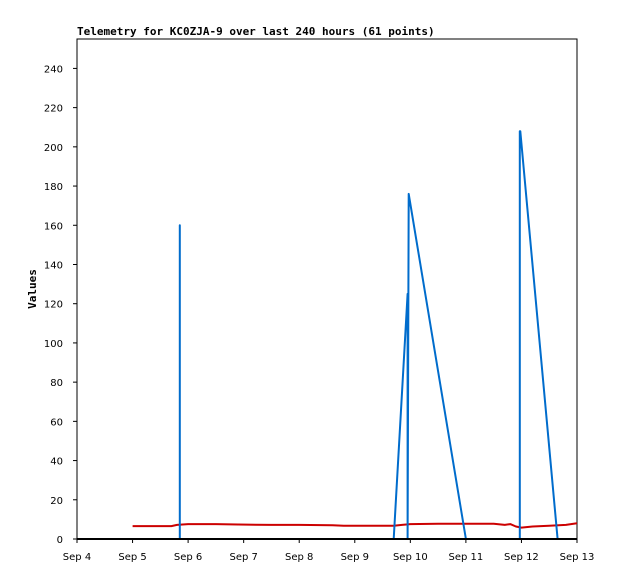 The height and width of the screenshot is (579, 618). Describe the element at coordinates (53, 69) in the screenshot. I see `y-tick-label: 240` at that location.